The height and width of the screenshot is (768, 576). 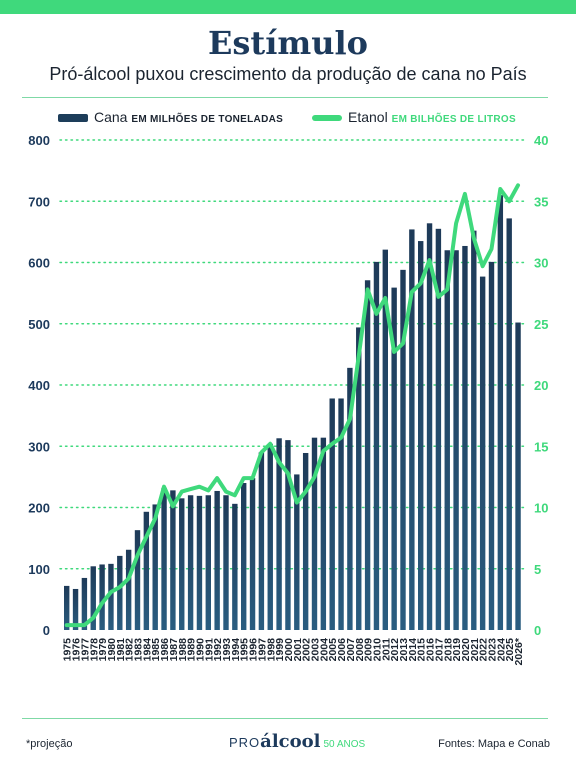 I want to click on x-axis-tick-label: 1980, so click(x=112, y=650).